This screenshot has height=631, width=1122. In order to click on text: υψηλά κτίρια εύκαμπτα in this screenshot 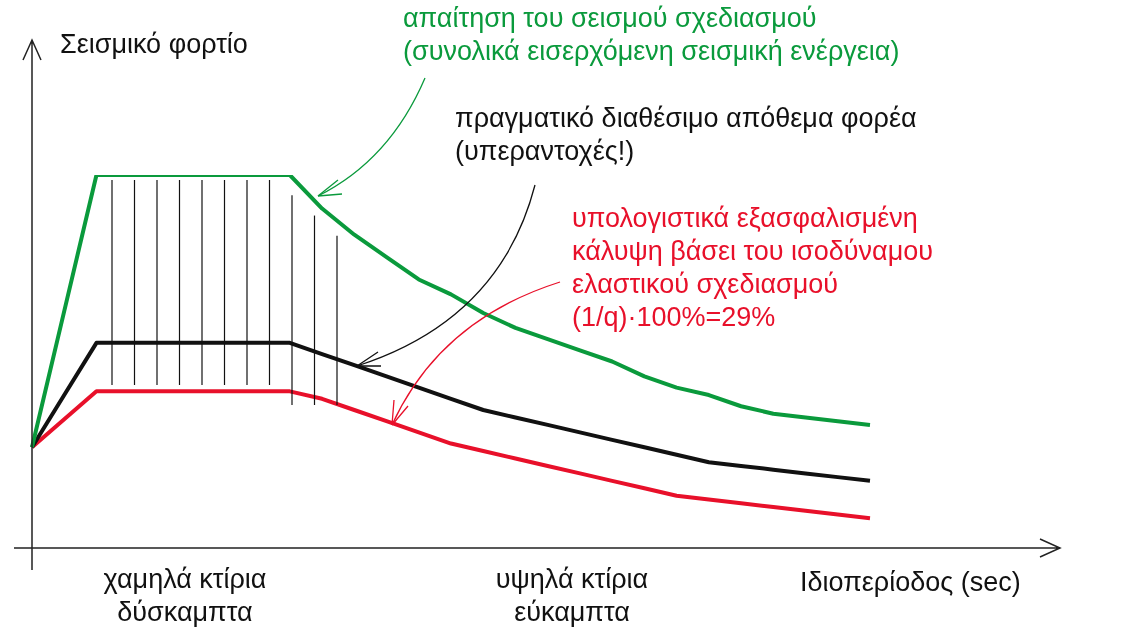, I will do `click(572, 596)`.